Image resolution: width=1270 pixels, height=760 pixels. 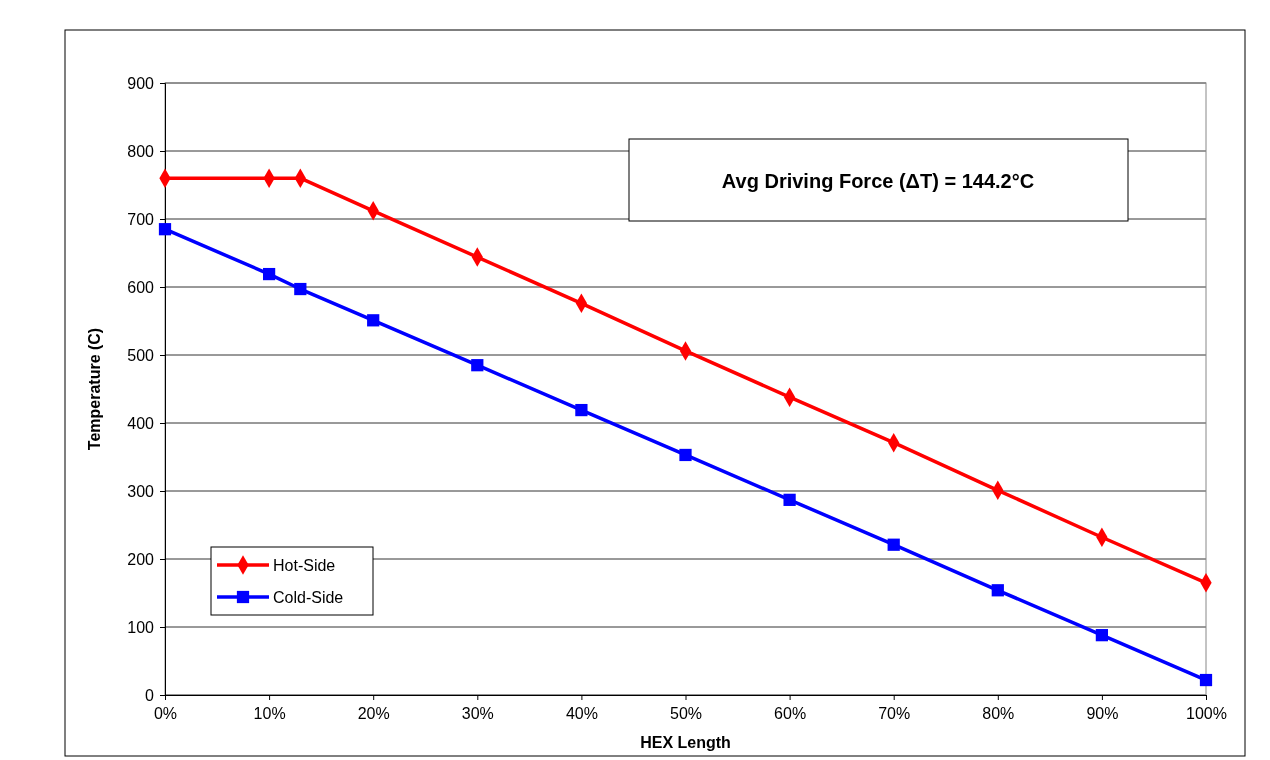 I want to click on y-tick-label: 600, so click(x=141, y=287).